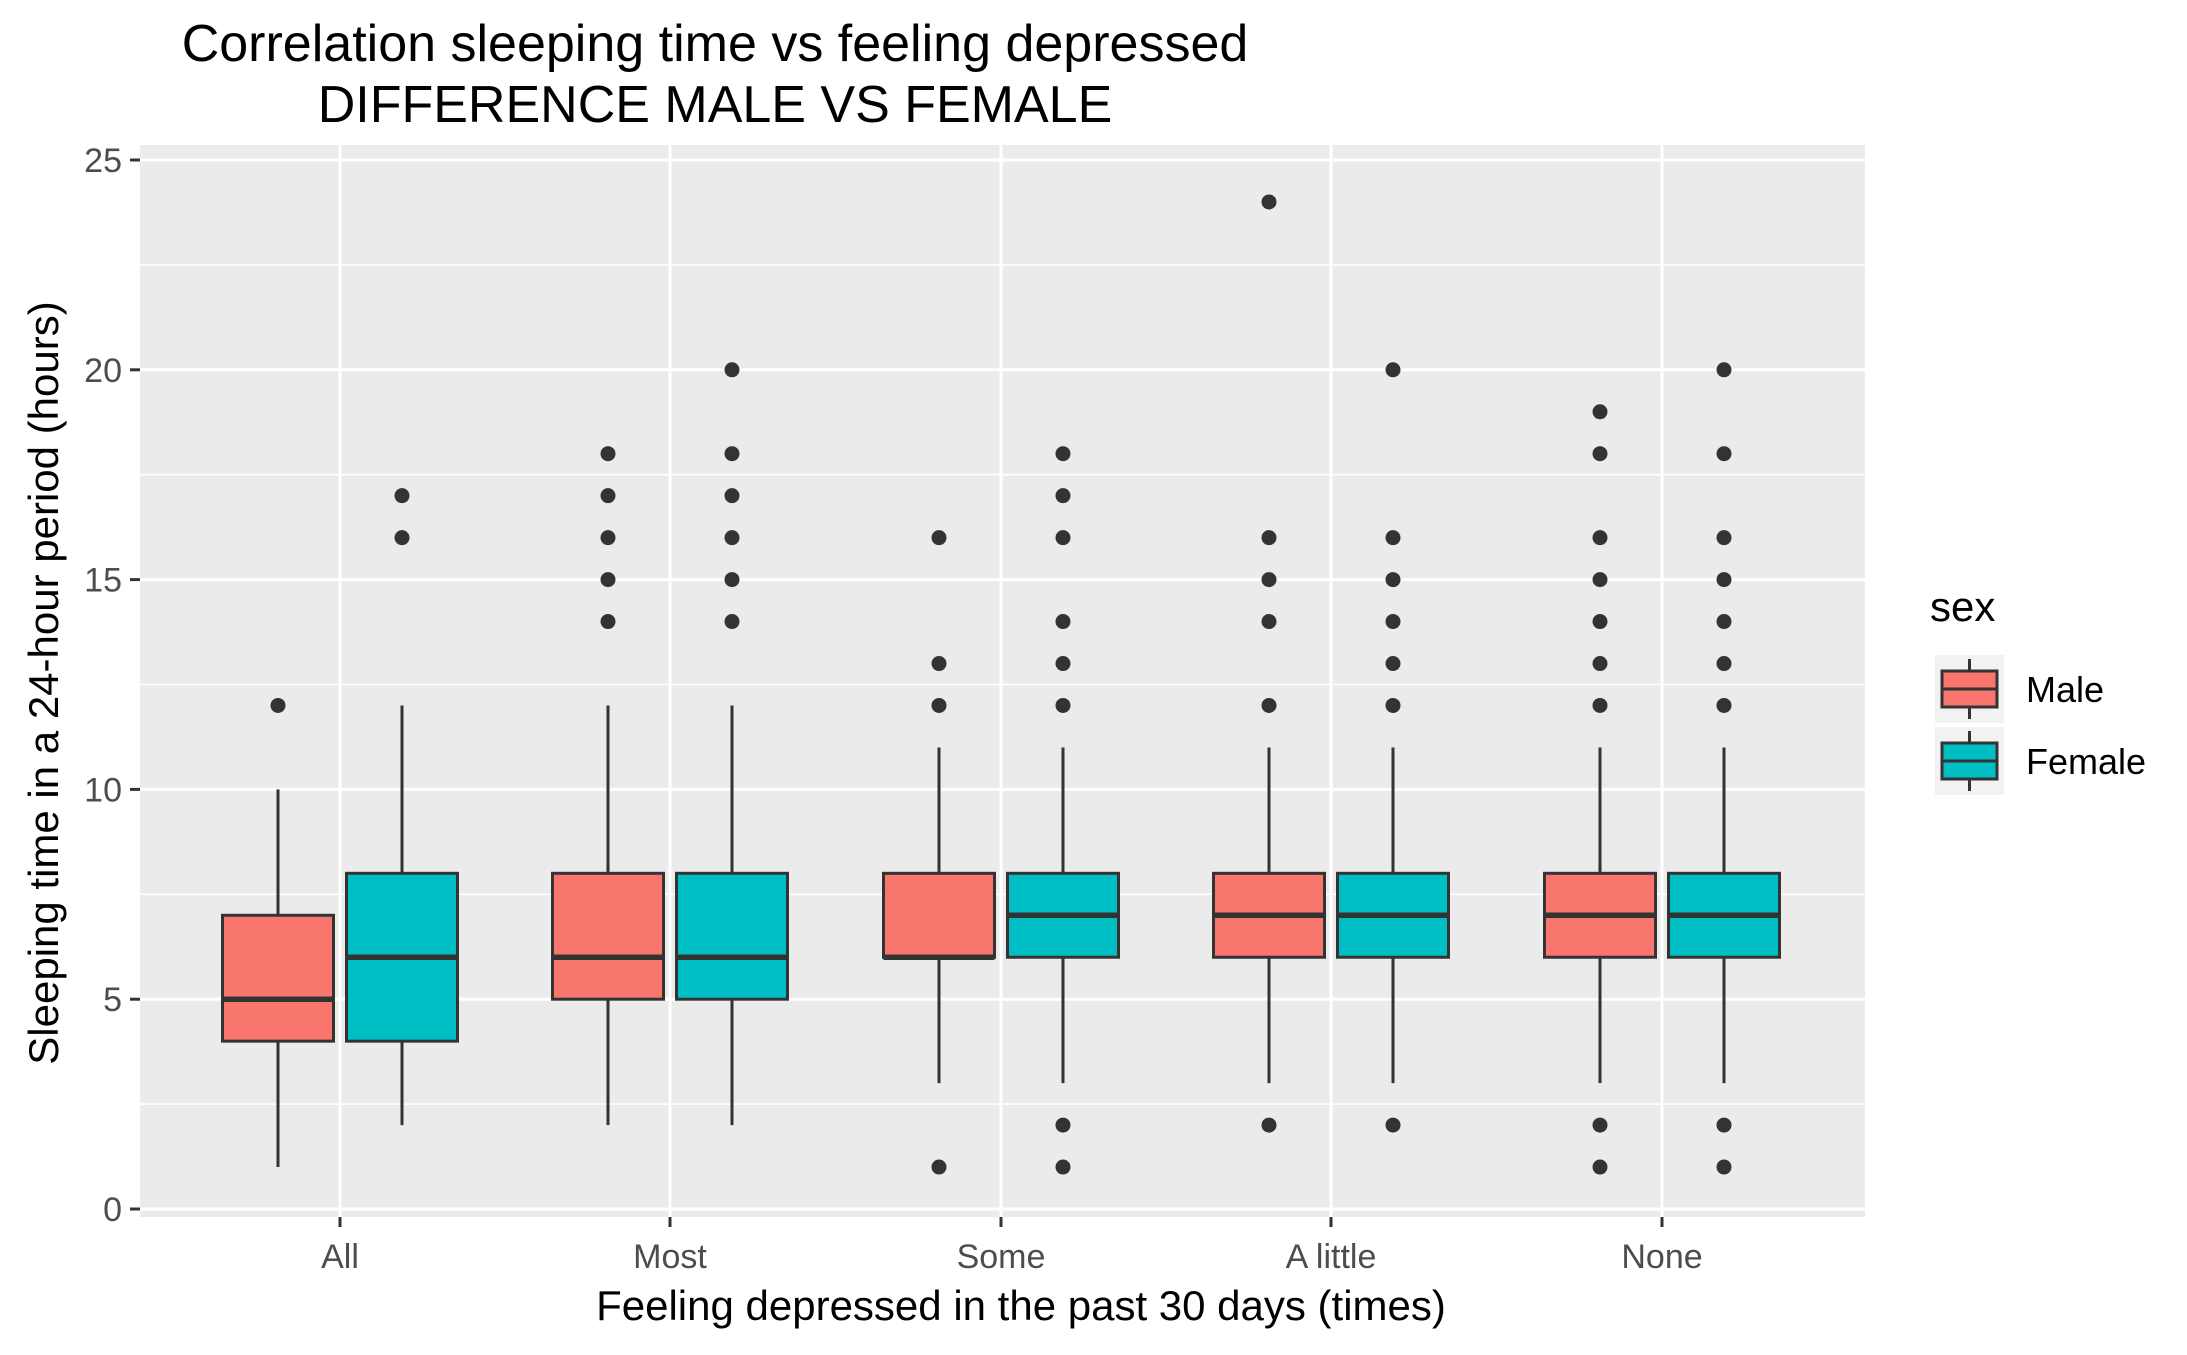 The height and width of the screenshot is (1355, 2187). I want to click on y-tick-label: 5, so click(112, 1000).